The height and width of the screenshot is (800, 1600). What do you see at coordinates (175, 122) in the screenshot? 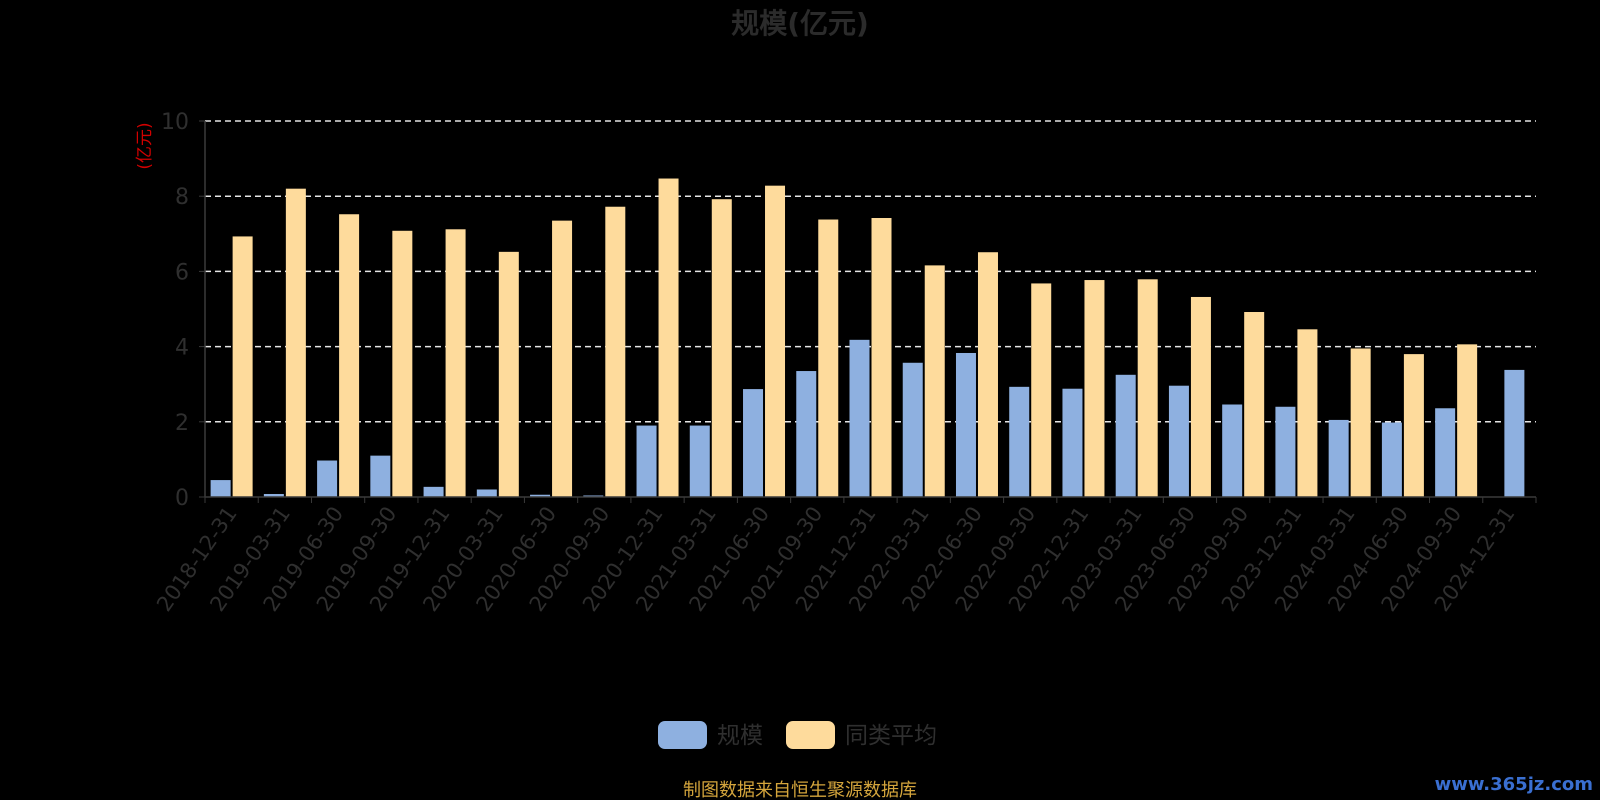
I see `y-tick-label: 10` at bounding box center [175, 122].